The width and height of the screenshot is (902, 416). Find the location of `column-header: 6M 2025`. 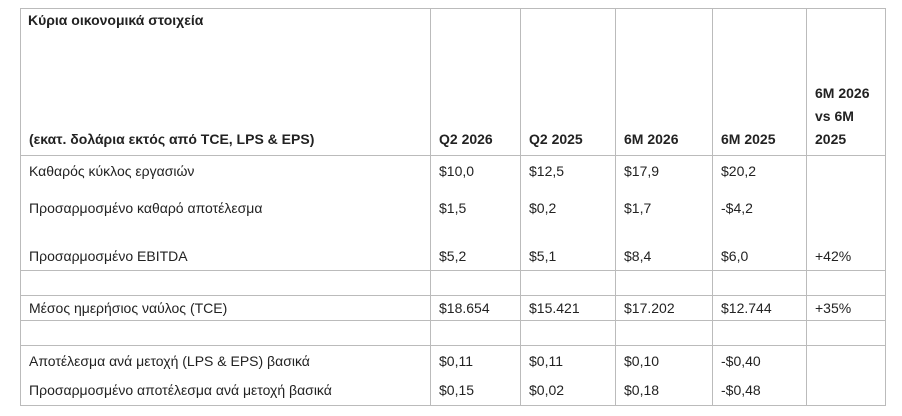

column-header: 6M 2025 is located at coordinates (759, 82).